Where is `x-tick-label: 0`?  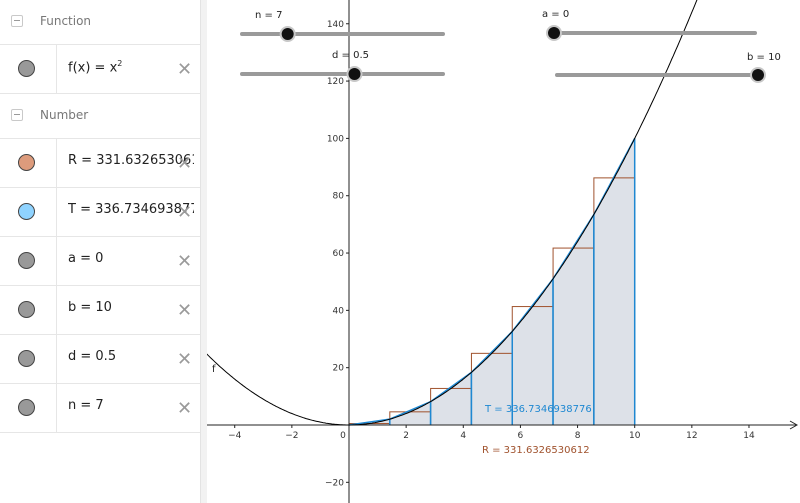 x-tick-label: 0 is located at coordinates (343, 436).